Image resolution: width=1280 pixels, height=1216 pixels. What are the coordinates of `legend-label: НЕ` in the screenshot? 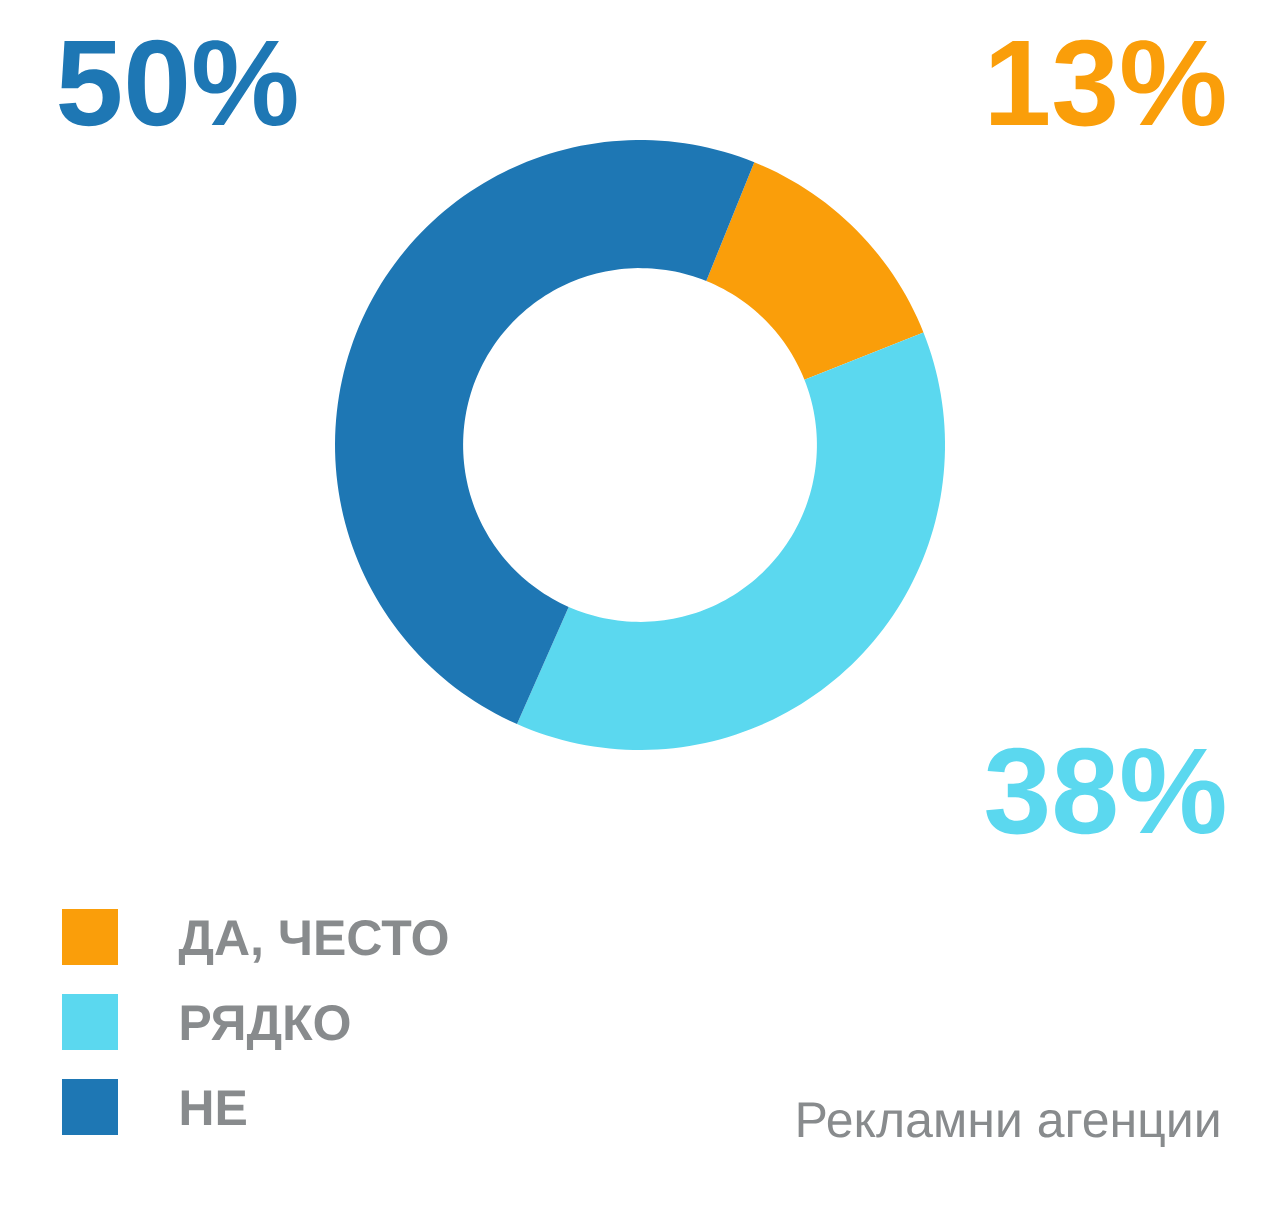 It's located at (213, 1108).